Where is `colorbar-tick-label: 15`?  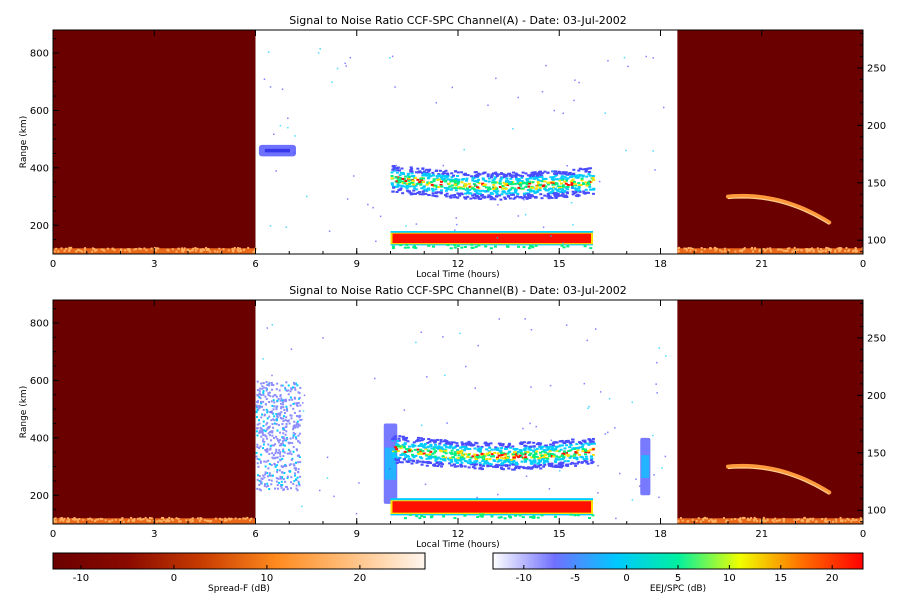 colorbar-tick-label: 15 is located at coordinates (780, 578).